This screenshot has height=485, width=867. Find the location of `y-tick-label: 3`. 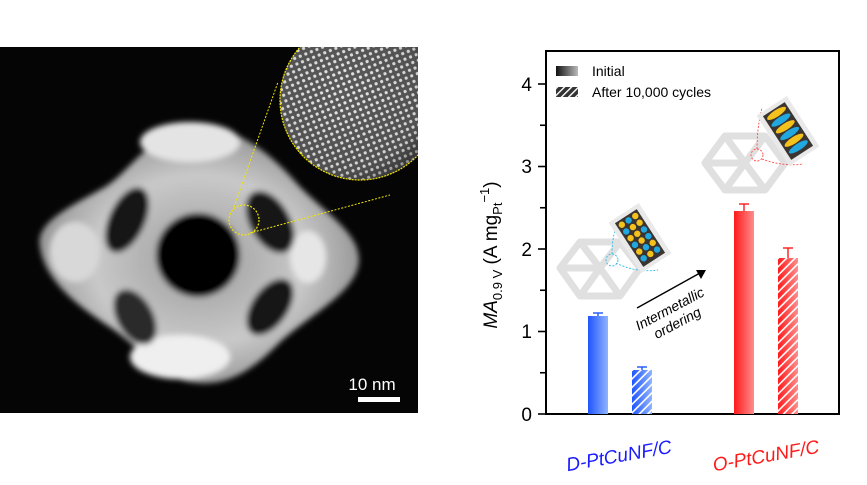

y-tick-label: 3 is located at coordinates (526, 167).